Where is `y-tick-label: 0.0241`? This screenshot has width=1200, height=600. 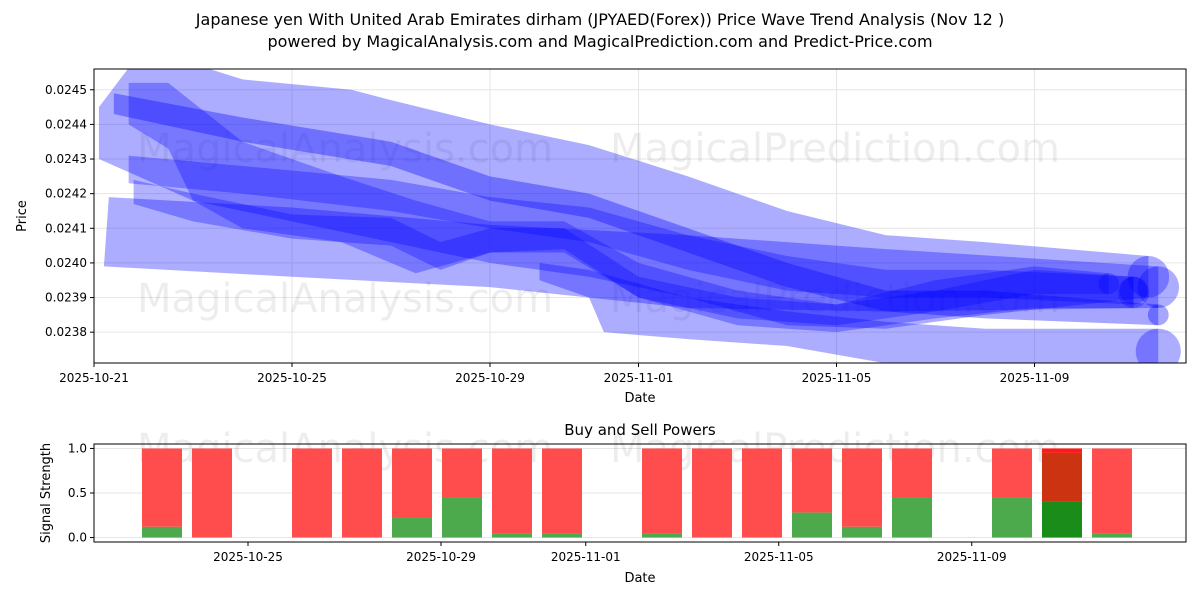 y-tick-label: 0.0241 is located at coordinates (66, 228).